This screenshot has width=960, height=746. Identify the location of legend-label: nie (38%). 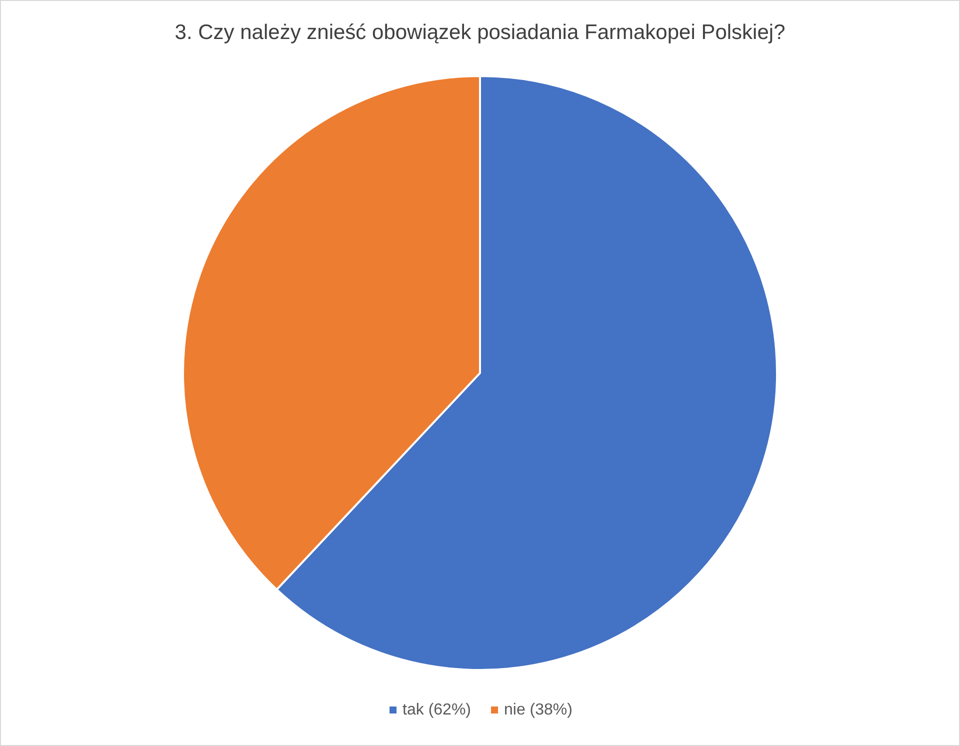
(538, 710).